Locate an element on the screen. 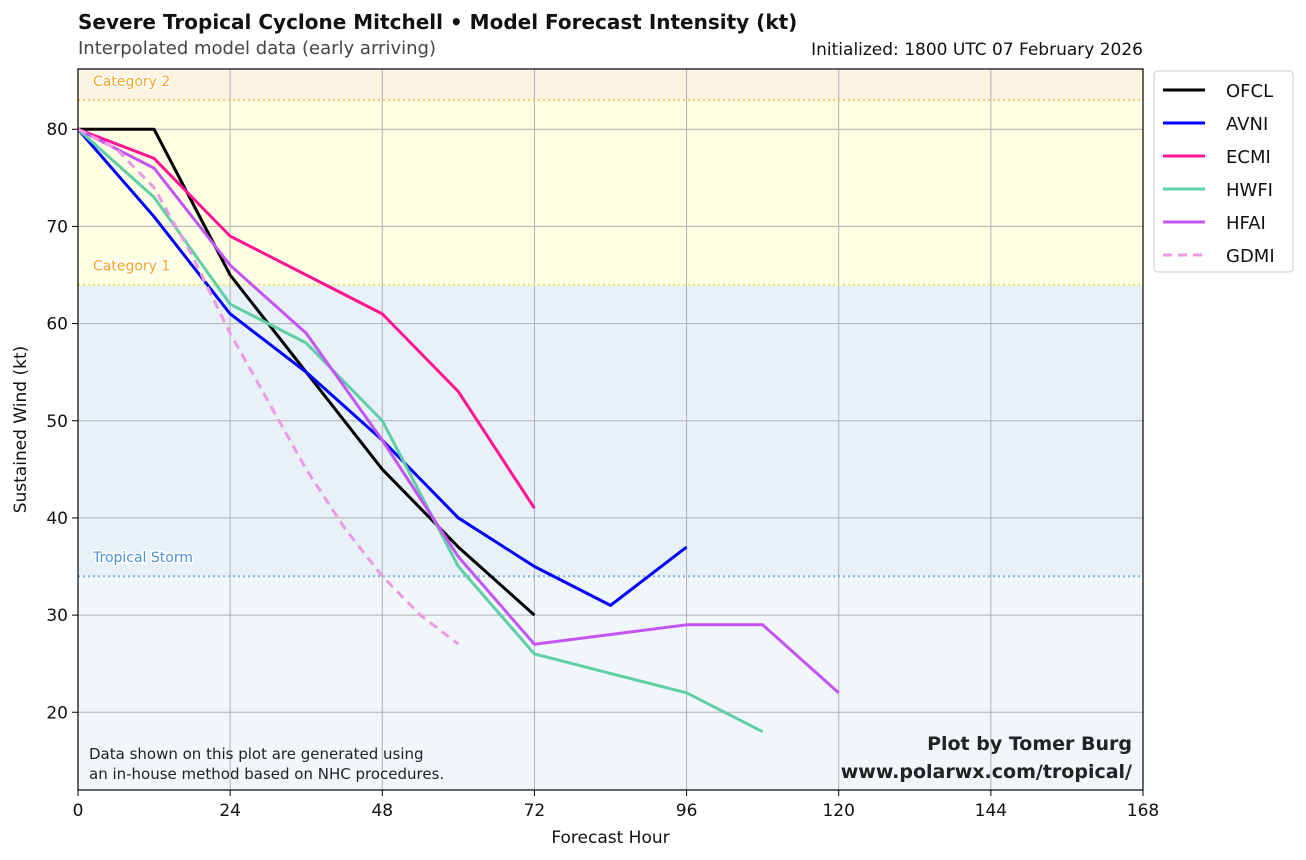  x-tick-label: 72 is located at coordinates (535, 811).